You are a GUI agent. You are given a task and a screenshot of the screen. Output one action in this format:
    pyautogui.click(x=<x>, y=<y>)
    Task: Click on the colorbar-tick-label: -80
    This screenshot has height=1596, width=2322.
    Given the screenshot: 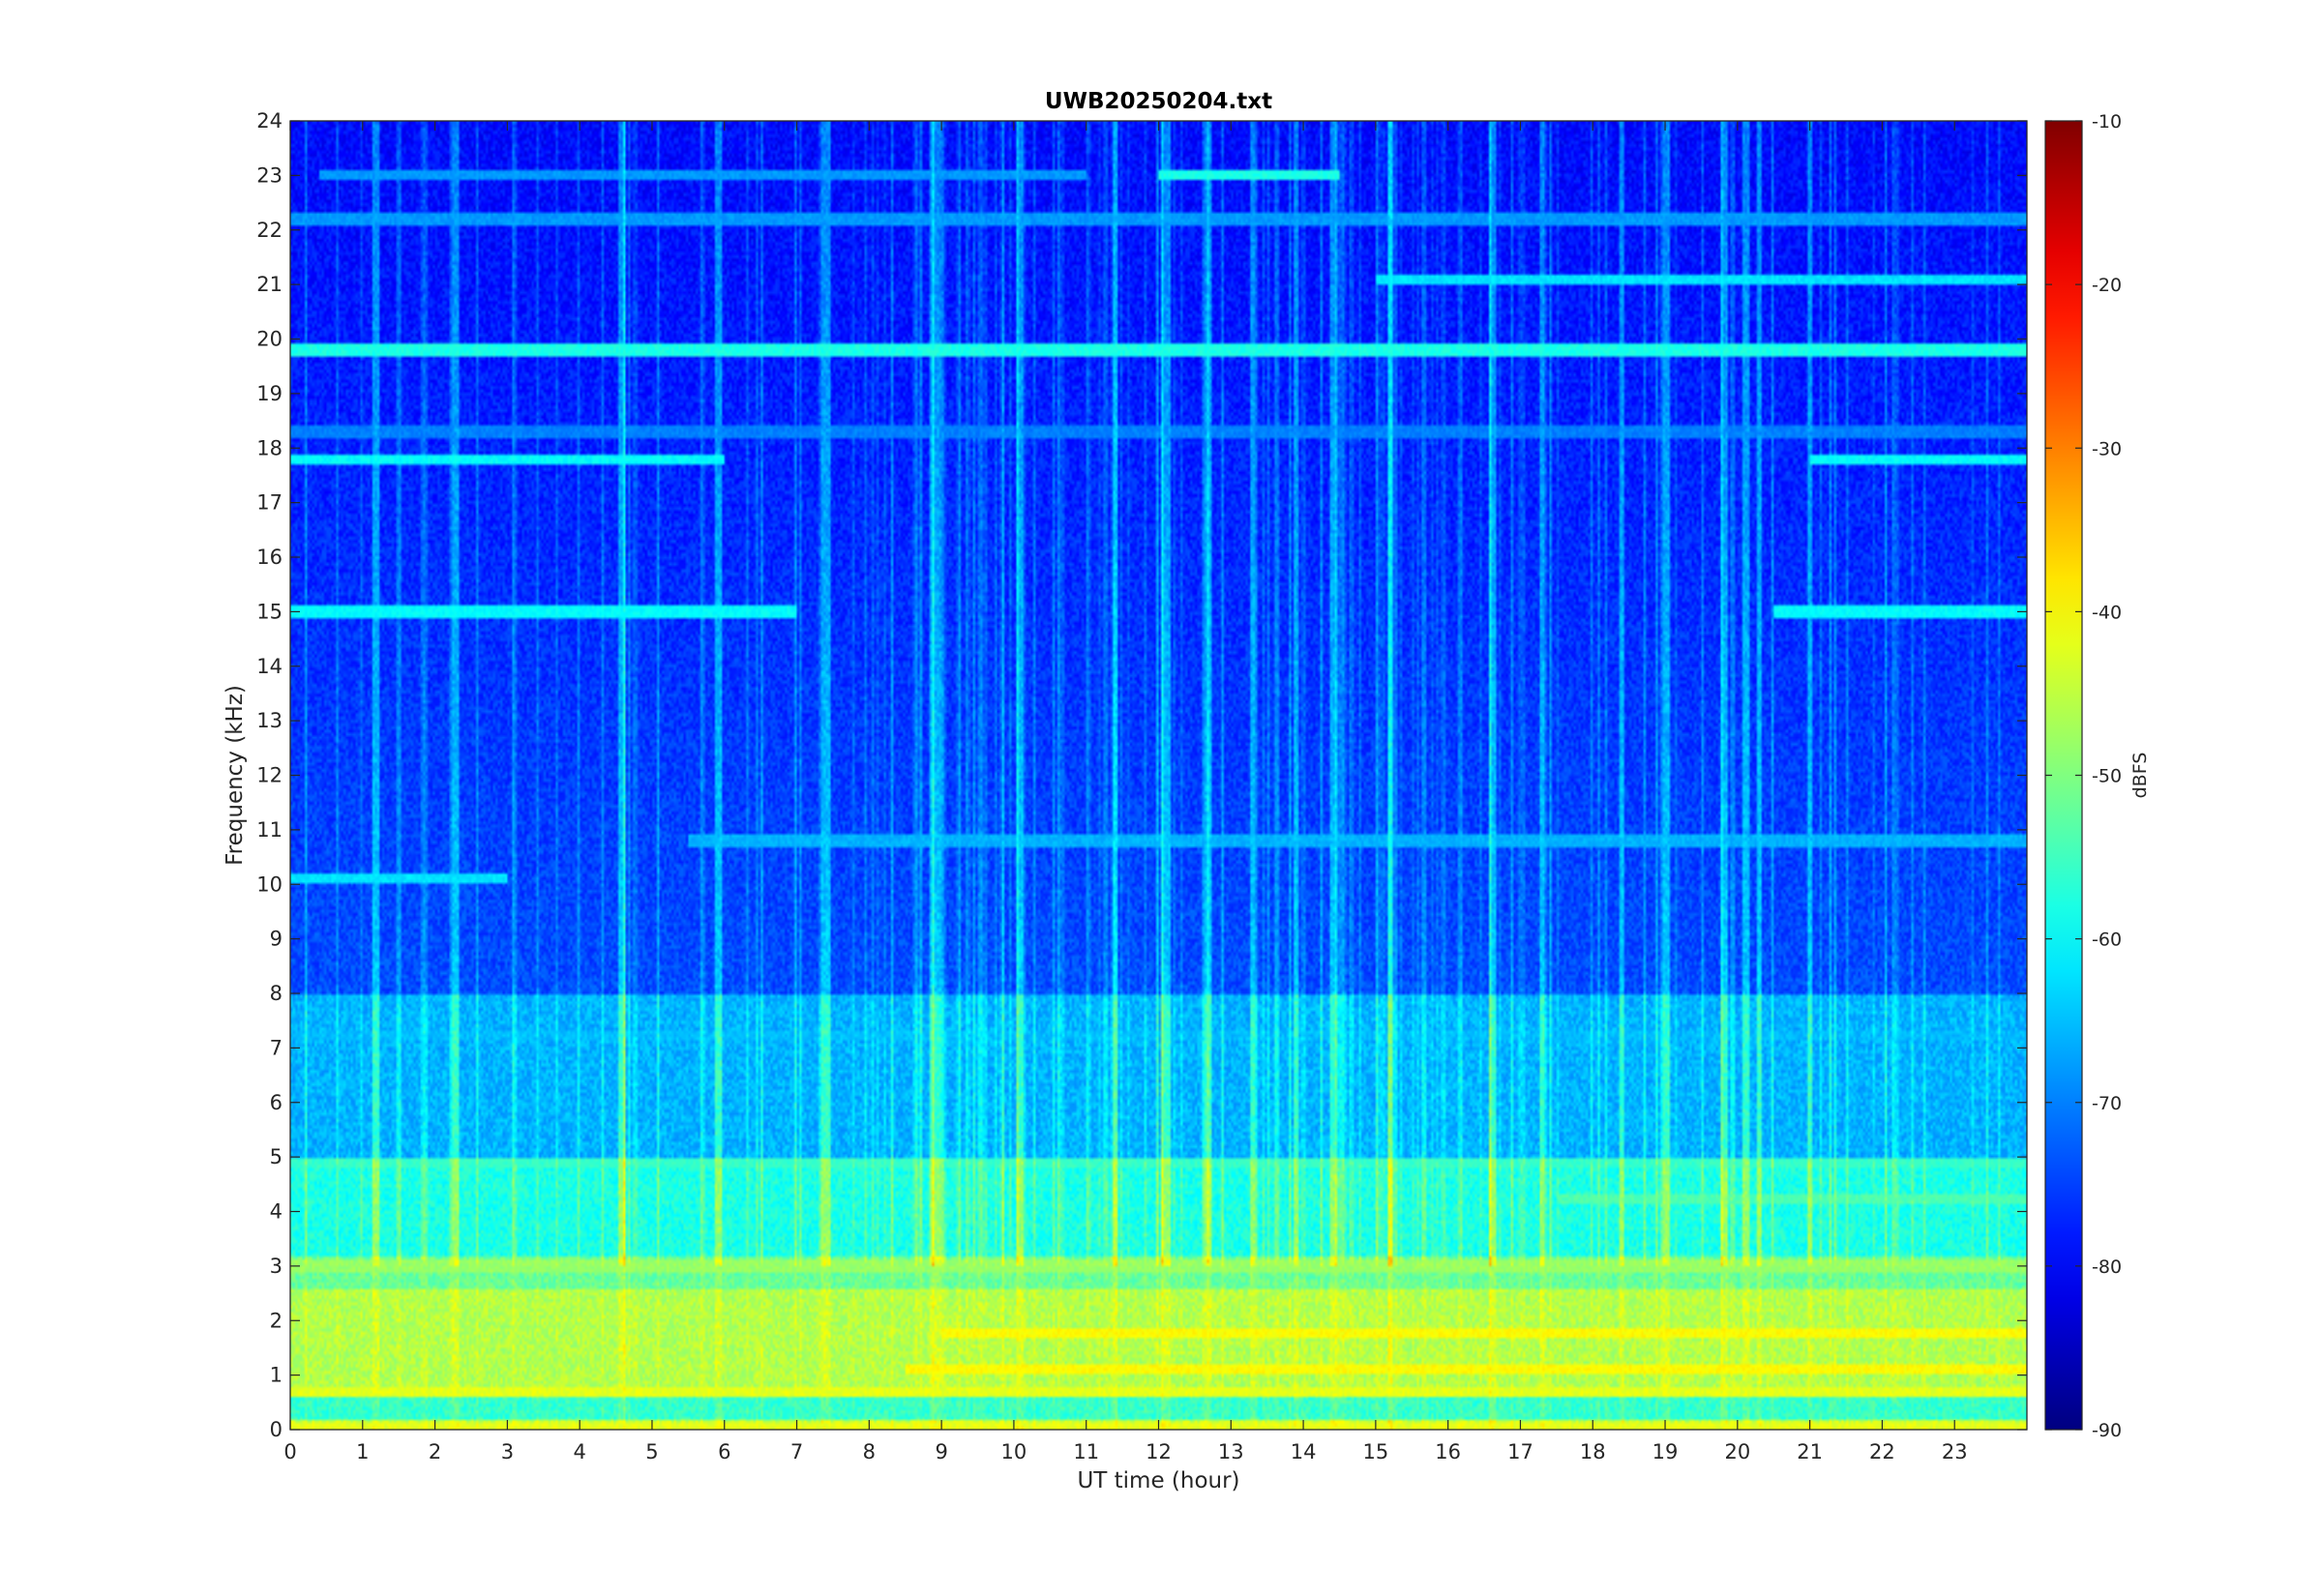 What is the action you would take?
    pyautogui.click(x=2107, y=1267)
    